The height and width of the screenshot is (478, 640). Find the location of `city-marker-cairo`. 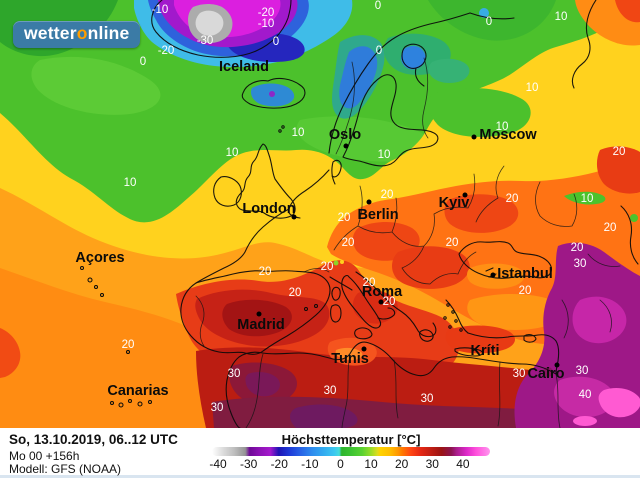

city-marker-cairo is located at coordinates (557, 365).